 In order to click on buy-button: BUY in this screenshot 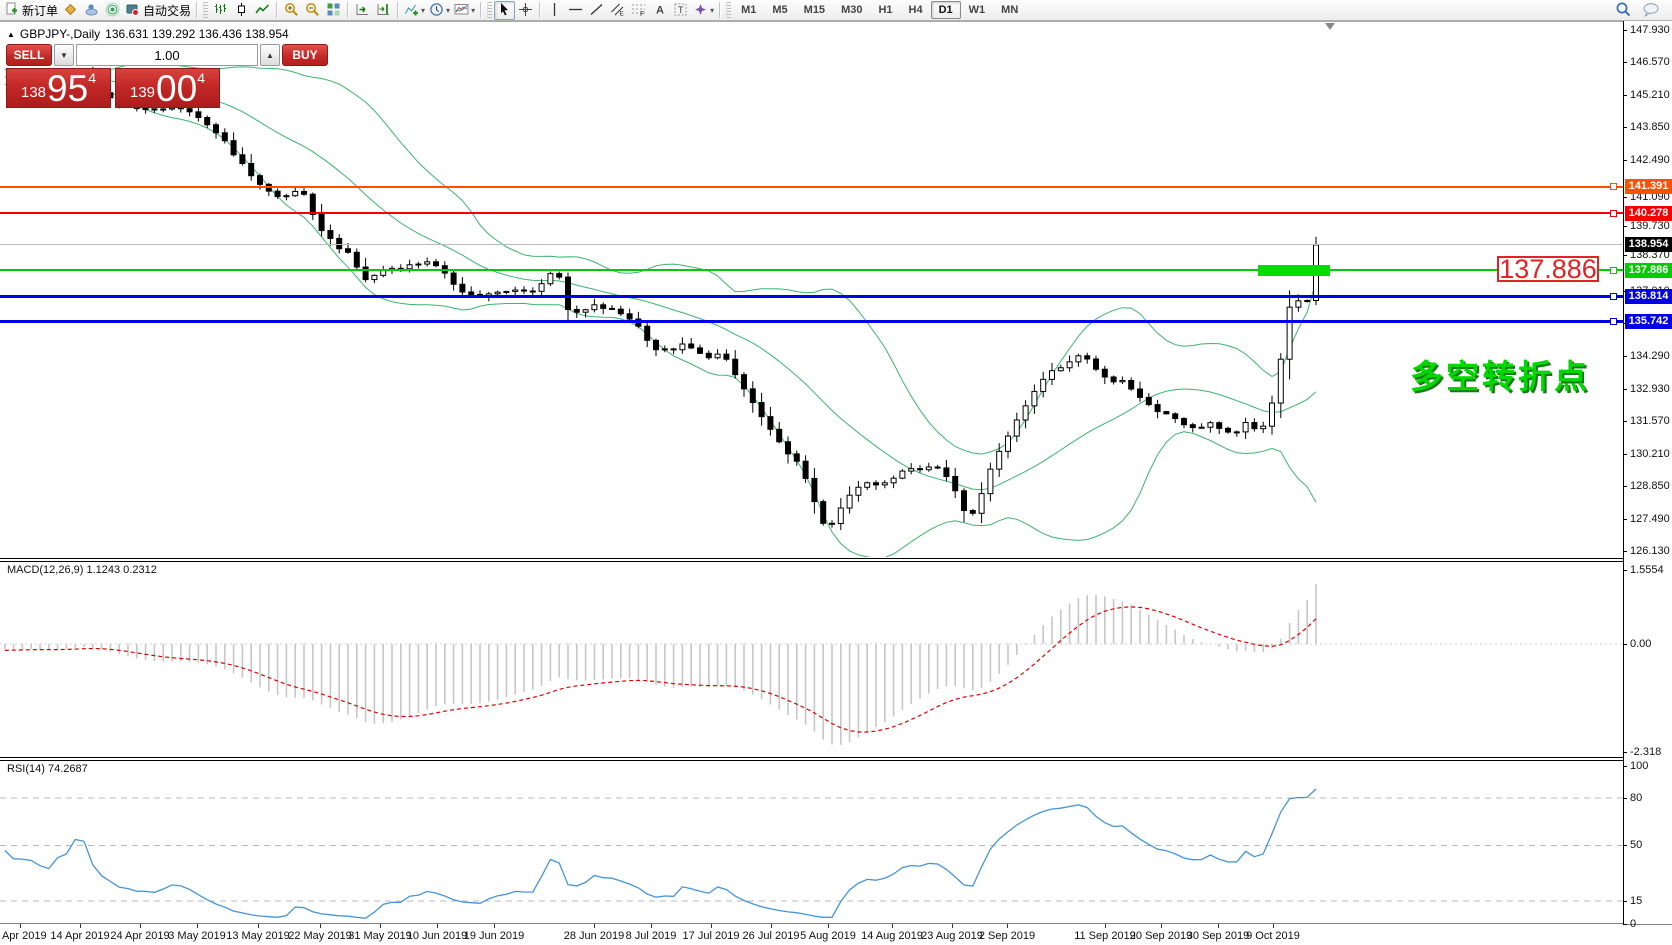, I will do `click(305, 55)`.